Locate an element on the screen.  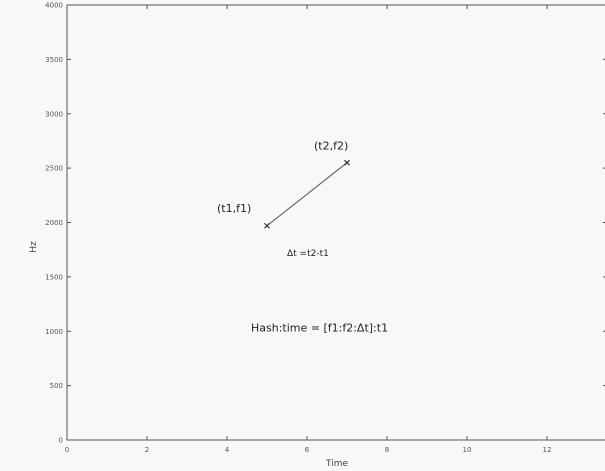
y-tick-label: 2000 is located at coordinates (54, 223).